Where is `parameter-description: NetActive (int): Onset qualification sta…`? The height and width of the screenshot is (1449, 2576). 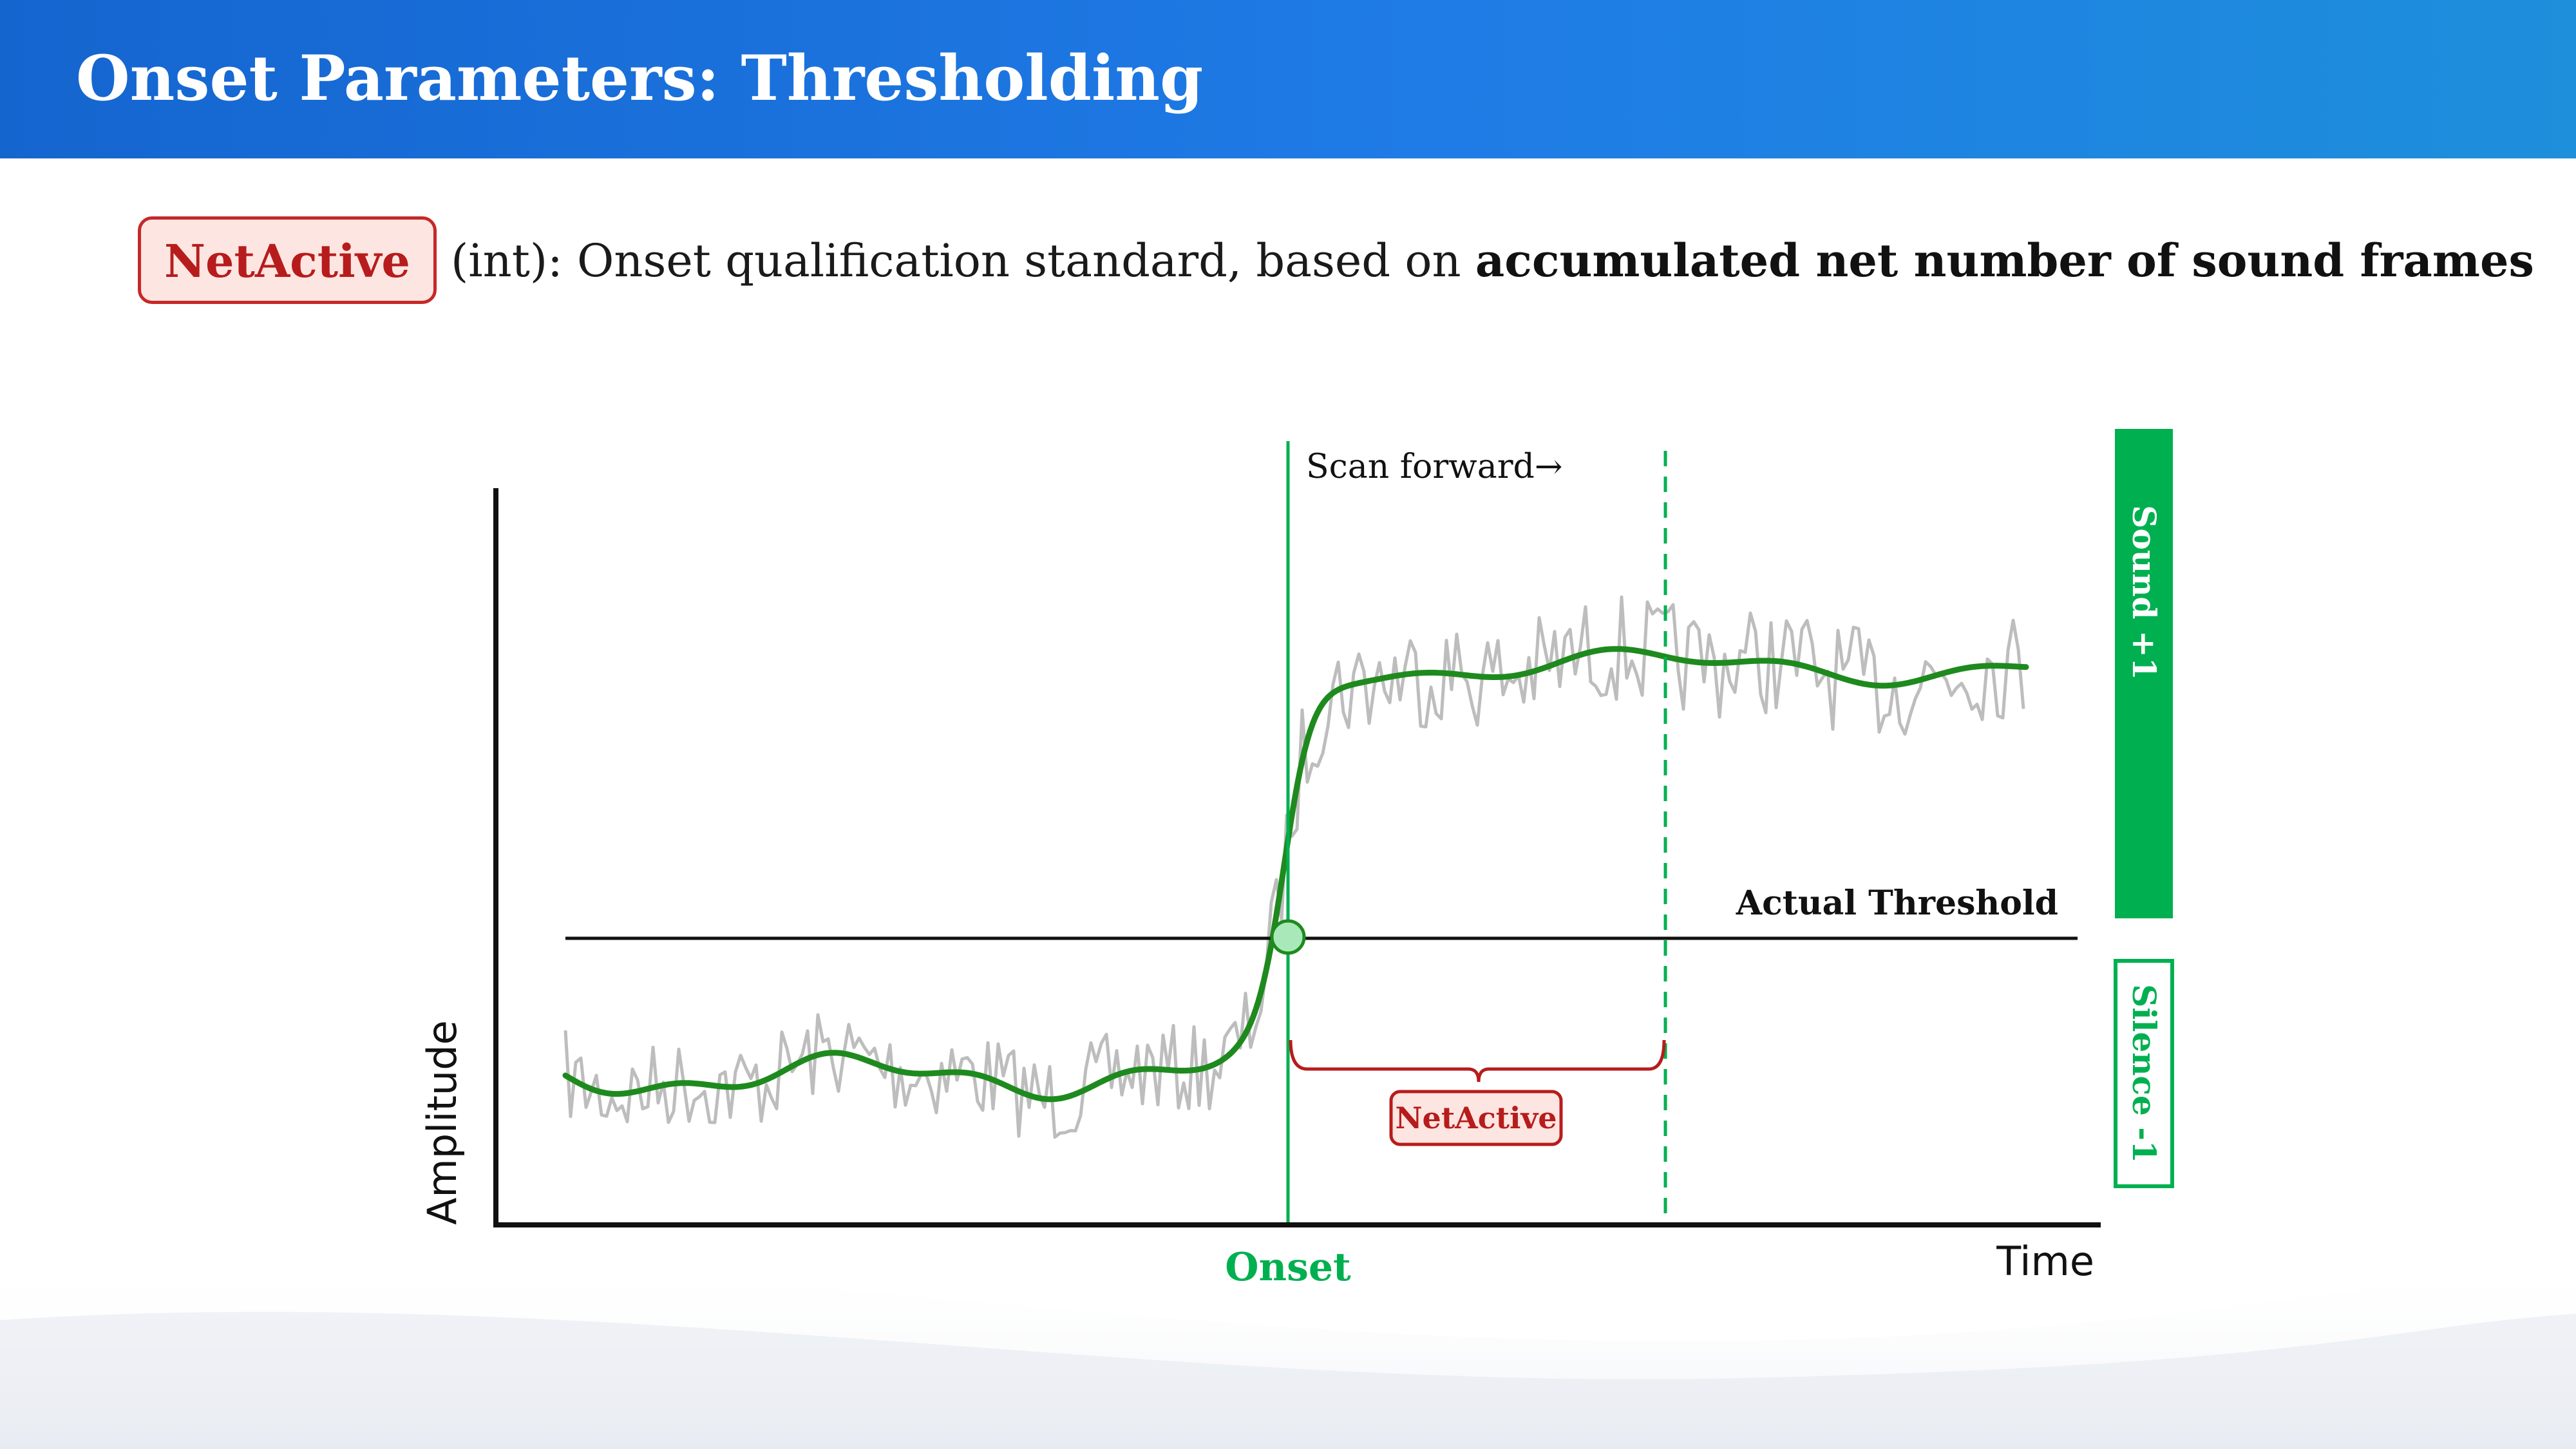 parameter-description: NetActive (int): Onset qualification sta… is located at coordinates (1336, 260).